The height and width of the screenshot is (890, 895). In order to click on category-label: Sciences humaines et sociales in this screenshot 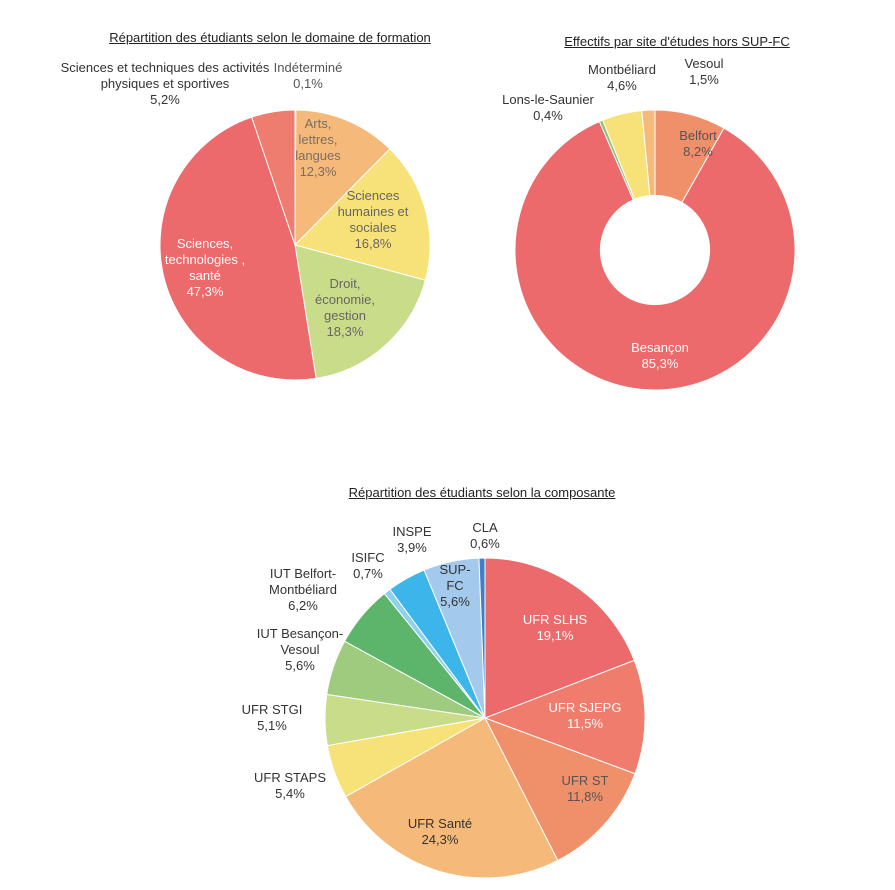, I will do `click(373, 211)`.